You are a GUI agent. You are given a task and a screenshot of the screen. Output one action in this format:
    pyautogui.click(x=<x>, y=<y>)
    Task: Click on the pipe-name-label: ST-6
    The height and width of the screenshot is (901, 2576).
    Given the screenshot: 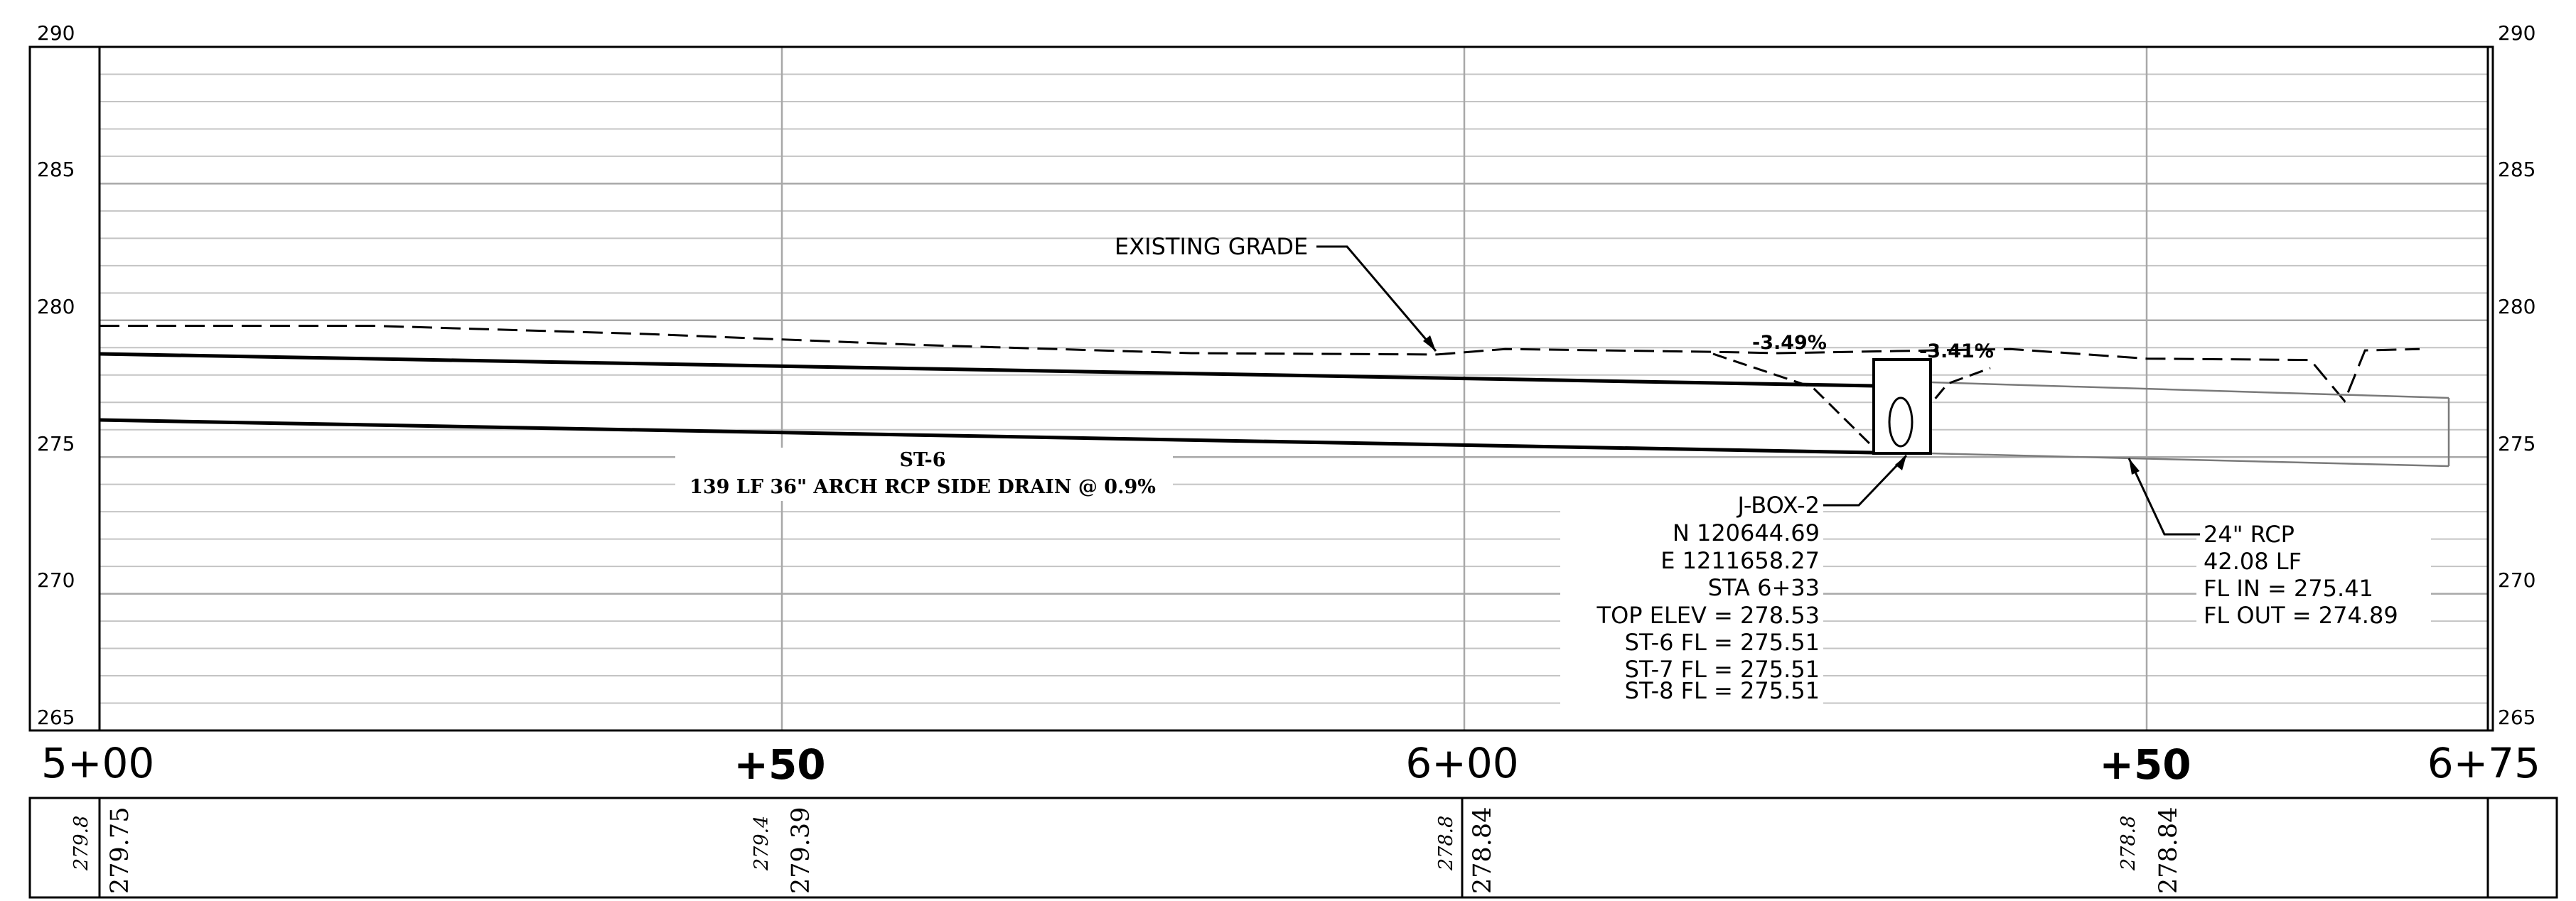 What is the action you would take?
    pyautogui.click(x=922, y=460)
    